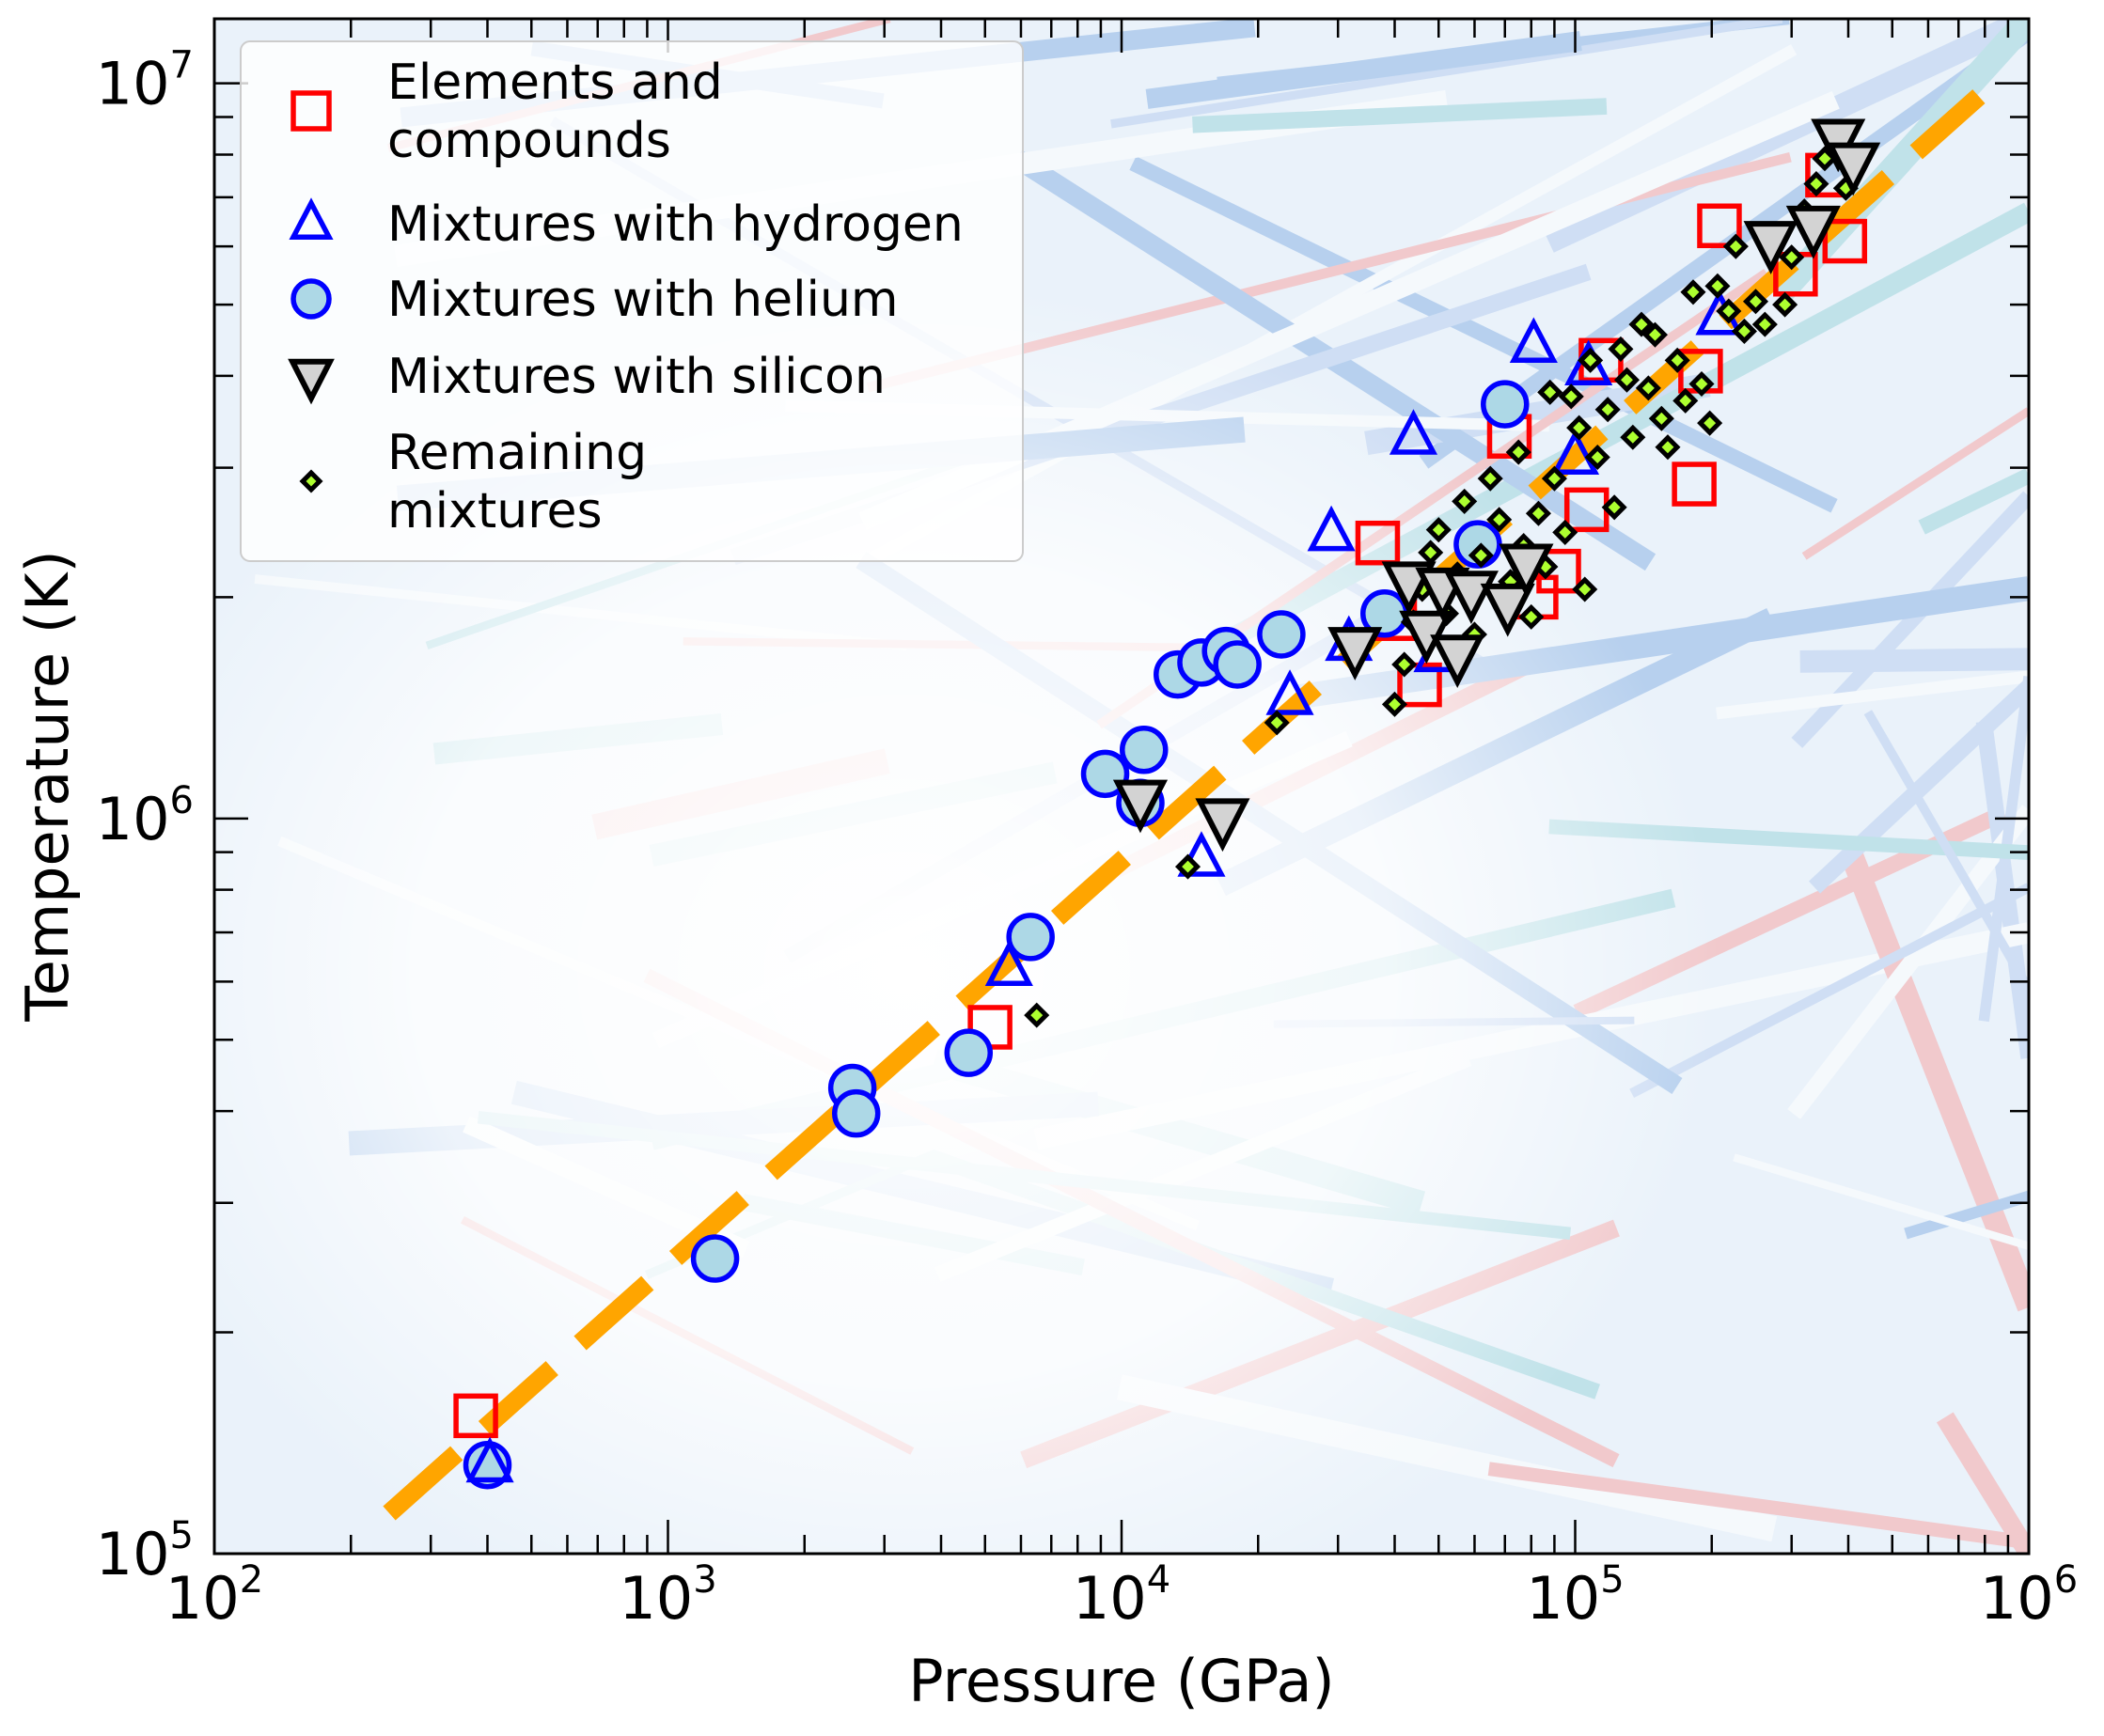  I want to click on legend-item-hydrogen: Mixtures with hydrogen, so click(627, 224).